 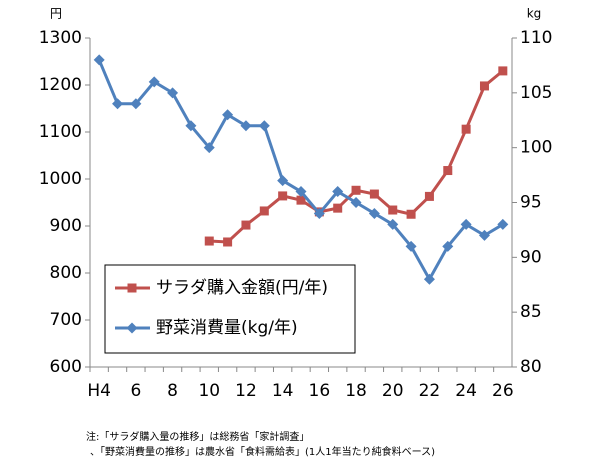 What do you see at coordinates (466, 391) in the screenshot?
I see `x-tick-label: 24` at bounding box center [466, 391].